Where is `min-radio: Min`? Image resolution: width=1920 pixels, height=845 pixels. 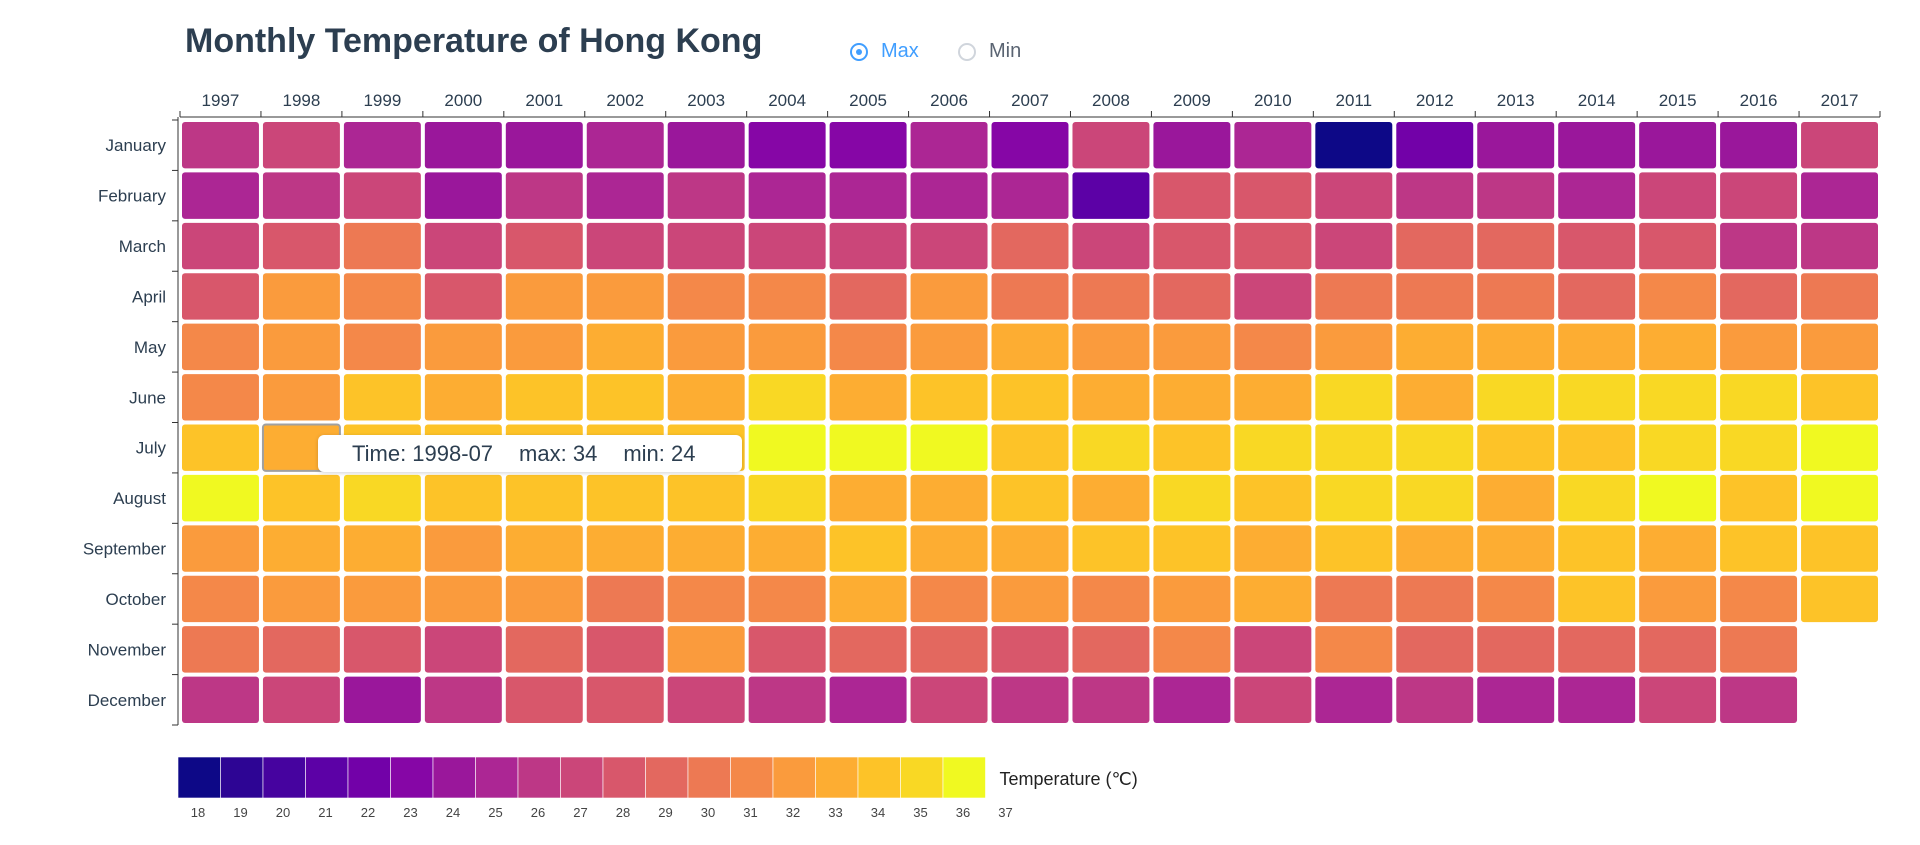
min-radio: Min is located at coordinates (989, 51).